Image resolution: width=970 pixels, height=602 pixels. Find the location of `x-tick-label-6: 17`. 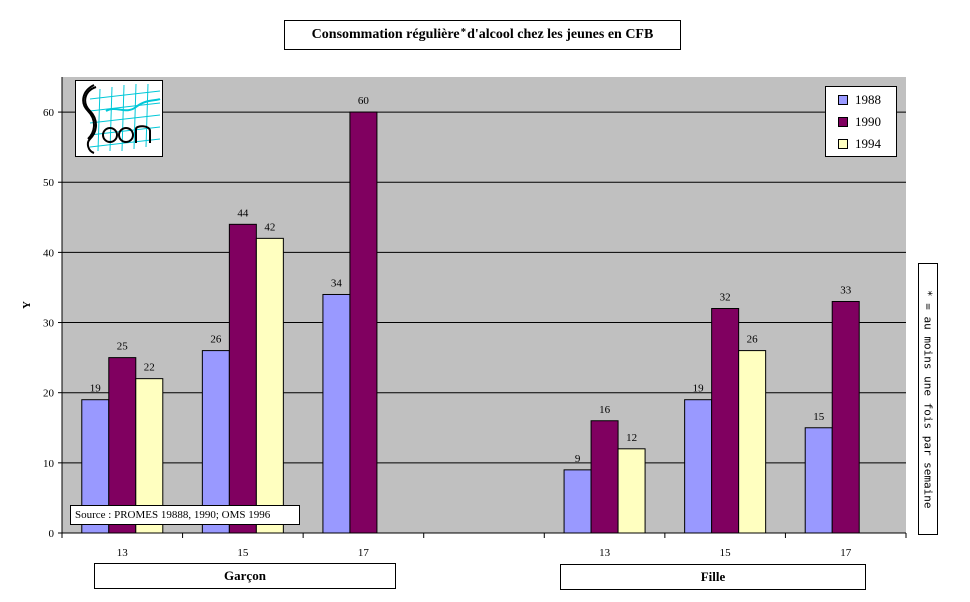

x-tick-label-6: 17 is located at coordinates (846, 553).